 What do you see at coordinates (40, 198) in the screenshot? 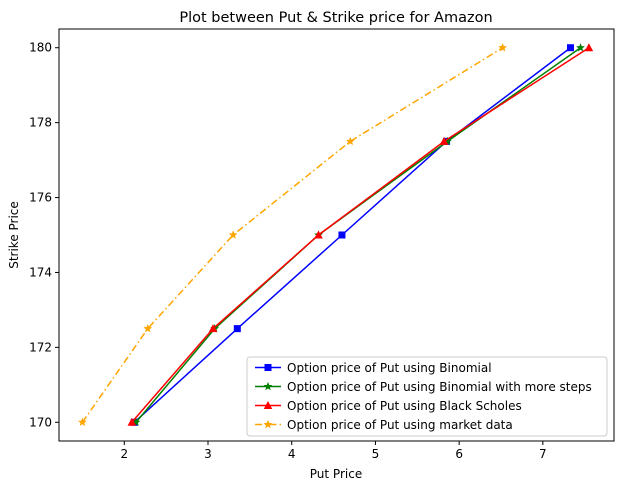
I see `y-tick-label: 176` at bounding box center [40, 198].